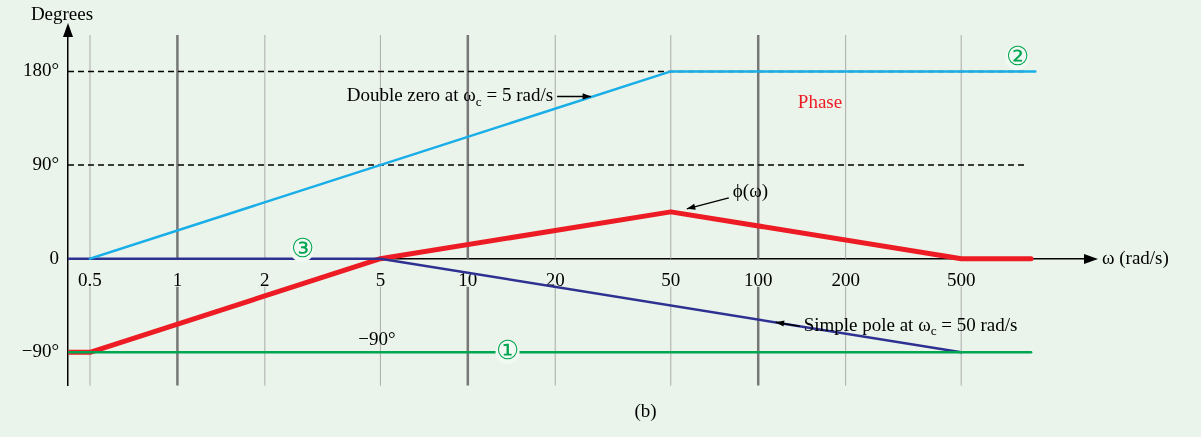 This screenshot has height=437, width=1201. What do you see at coordinates (758, 280) in the screenshot?
I see `x-tick-label: 100` at bounding box center [758, 280].